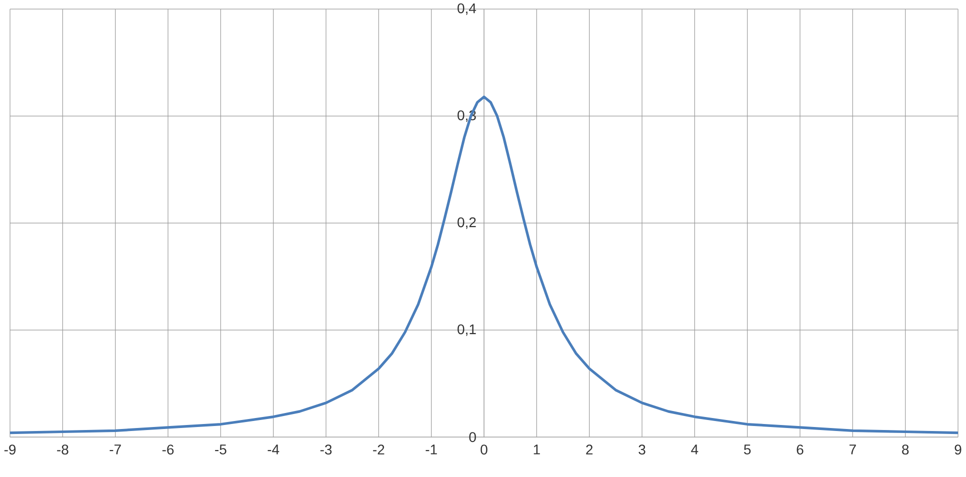 The width and height of the screenshot is (966, 477). I want to click on x-tick-label: 9, so click(958, 449).